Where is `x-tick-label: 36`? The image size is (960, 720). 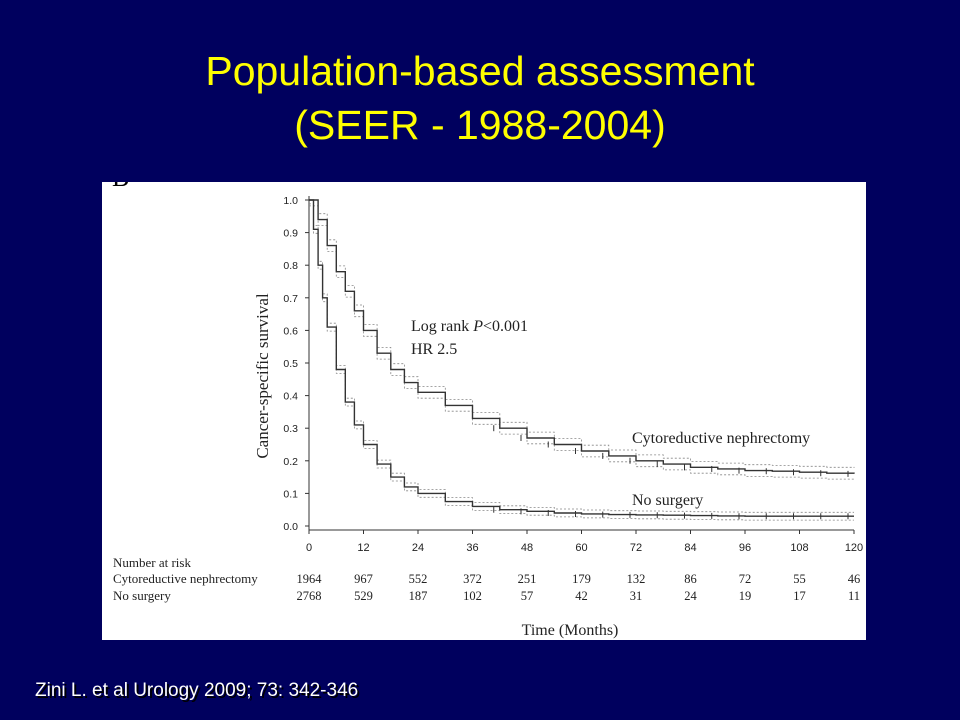
x-tick-label: 36 is located at coordinates (472, 548).